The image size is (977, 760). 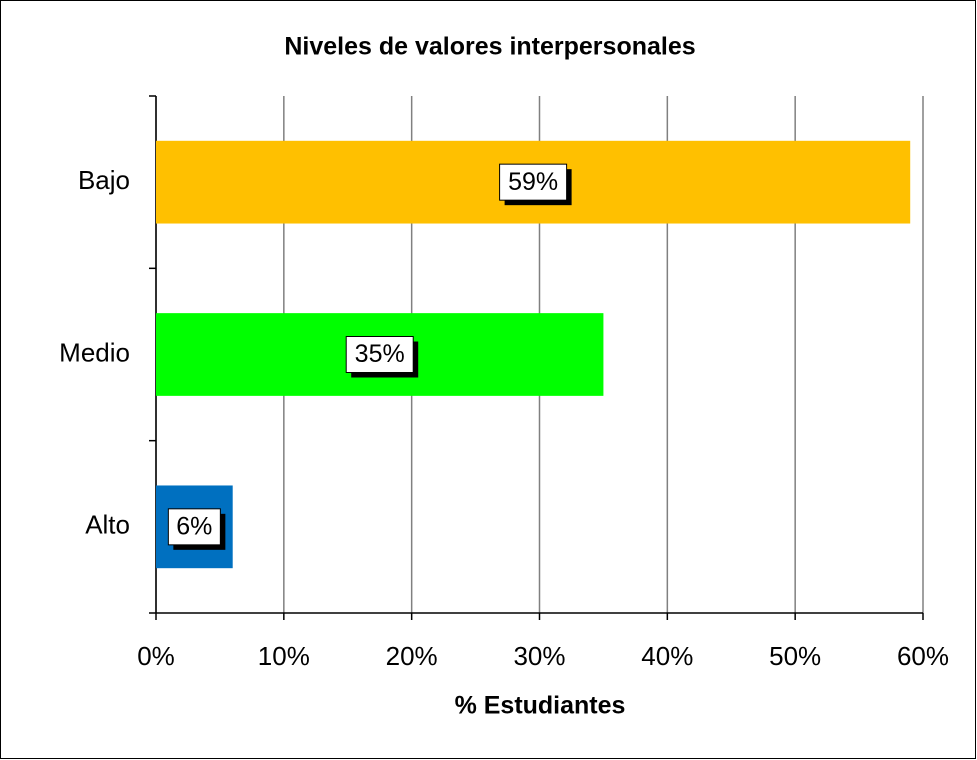 I want to click on data-label: 59%, so click(x=533, y=182).